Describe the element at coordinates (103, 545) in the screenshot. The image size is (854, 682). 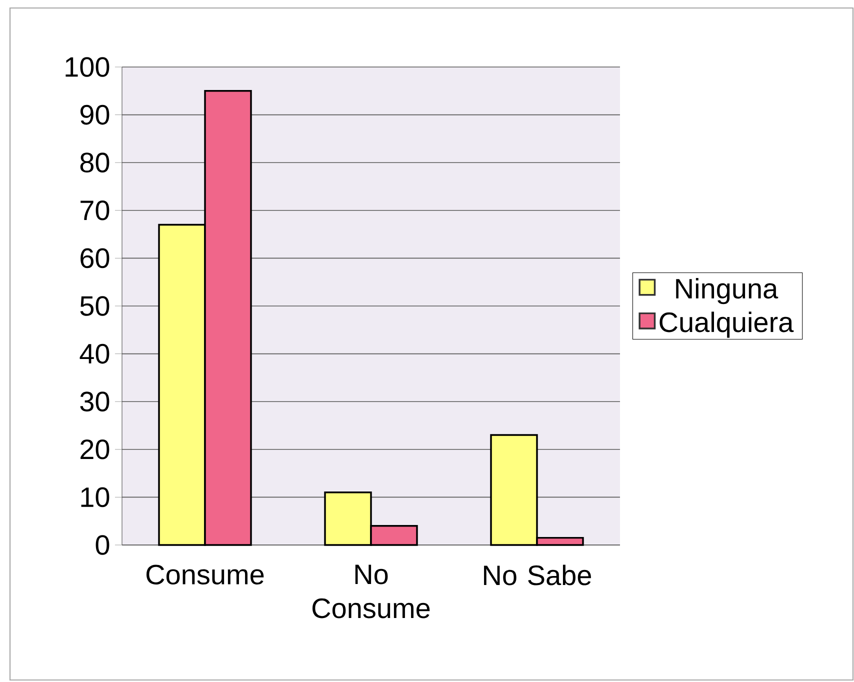
I see `y-tick-label: 0` at that location.